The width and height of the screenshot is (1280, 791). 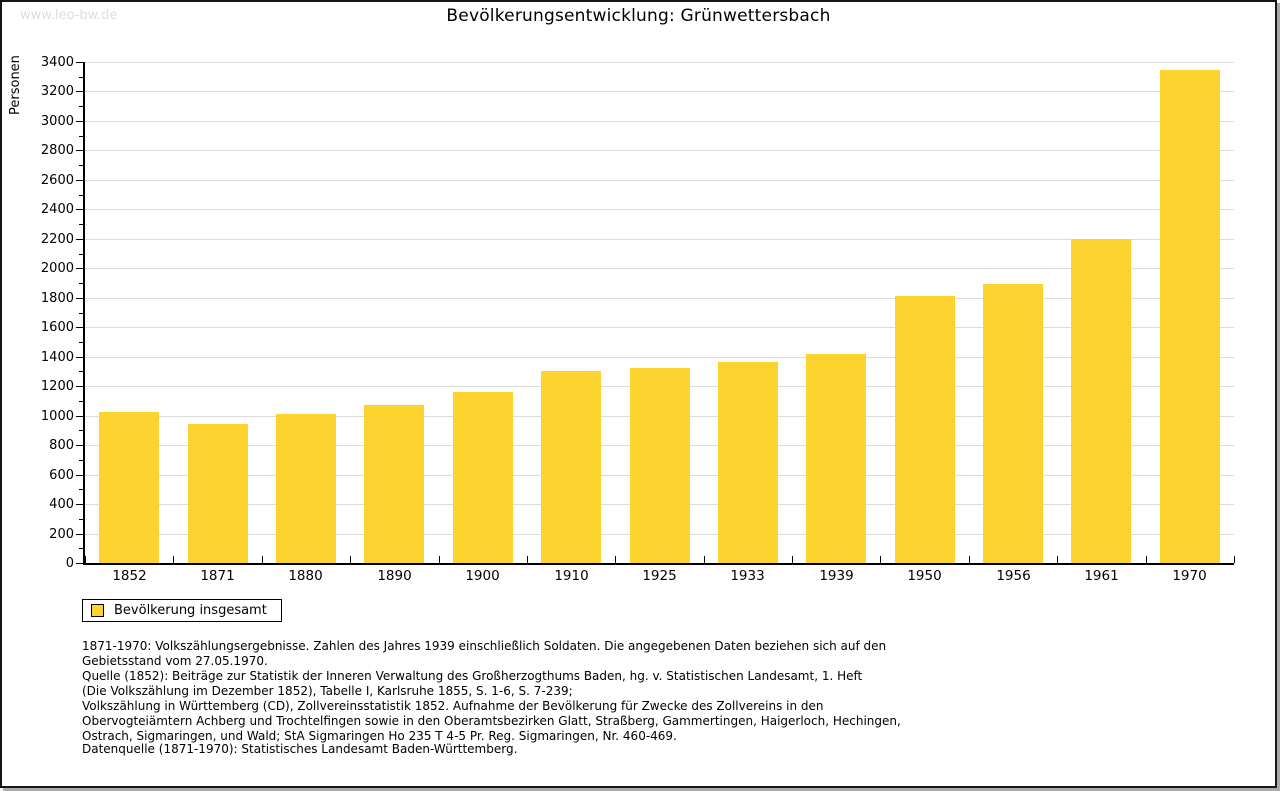 What do you see at coordinates (57, 327) in the screenshot?
I see `y-tick-label-1600: 1600` at bounding box center [57, 327].